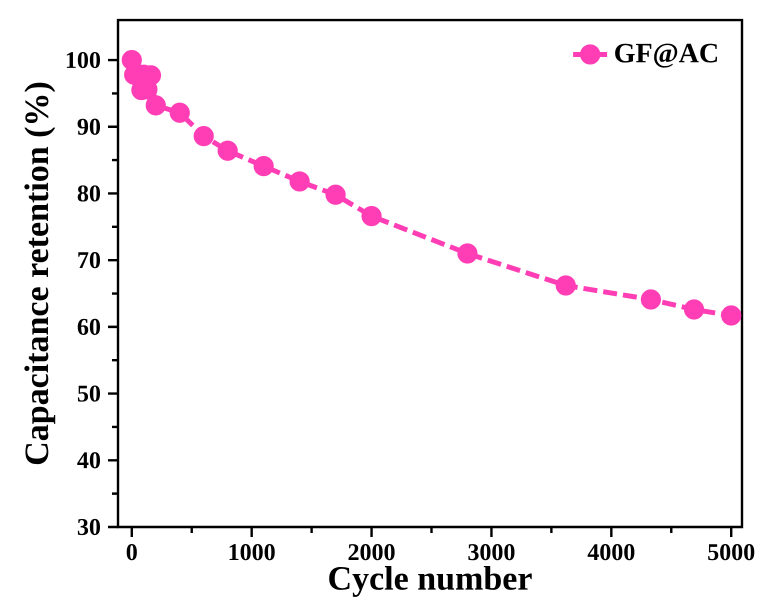 The image size is (762, 604). I want to click on x-axis-title: Cycle number, so click(430, 582).